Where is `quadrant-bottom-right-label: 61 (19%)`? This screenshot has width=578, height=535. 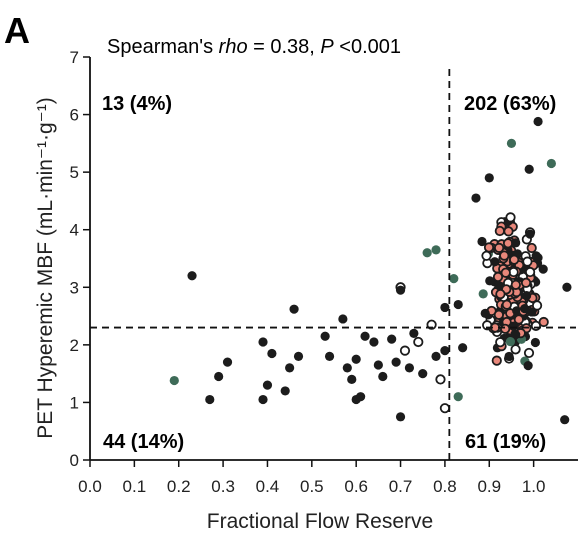
quadrant-bottom-right-label: 61 (19%) is located at coordinates (505, 442).